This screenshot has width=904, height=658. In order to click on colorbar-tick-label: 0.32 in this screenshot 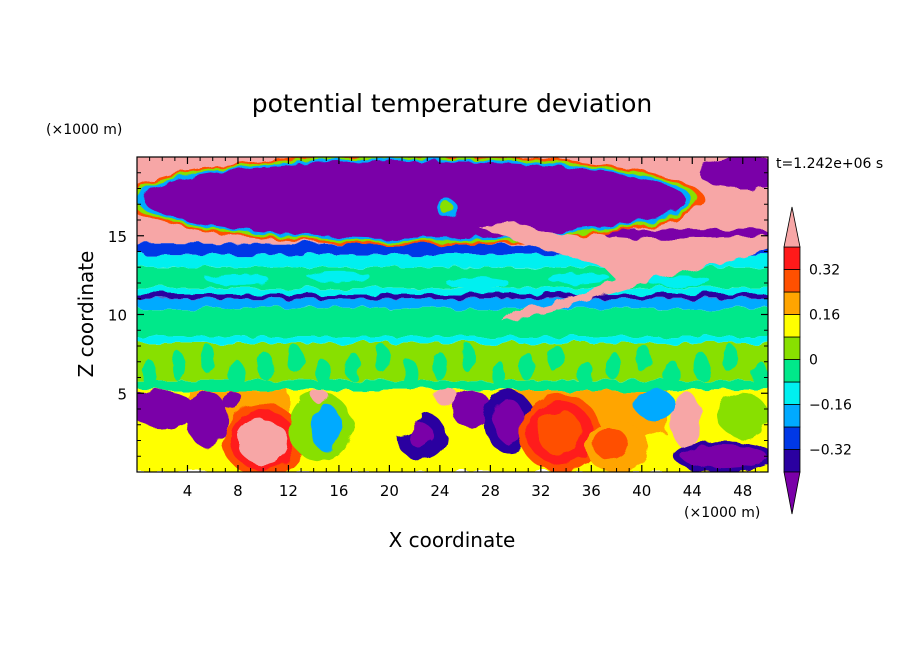, I will do `click(824, 271)`.